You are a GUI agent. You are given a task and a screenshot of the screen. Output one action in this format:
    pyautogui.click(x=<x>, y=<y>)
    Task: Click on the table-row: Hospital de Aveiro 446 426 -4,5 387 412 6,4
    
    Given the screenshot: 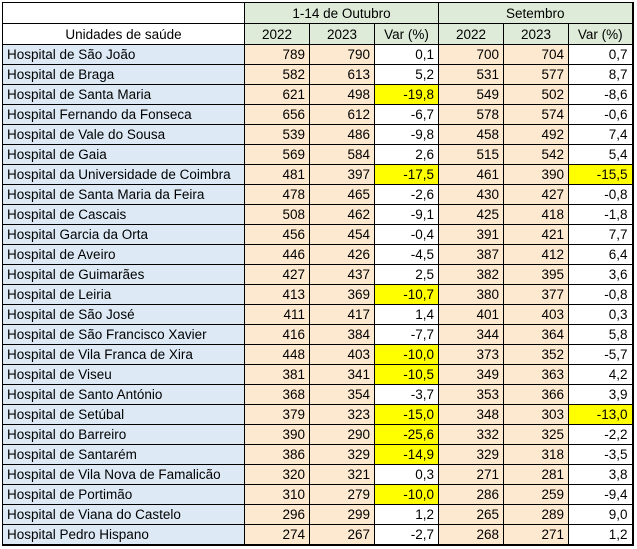 What is the action you would take?
    pyautogui.click(x=318, y=254)
    